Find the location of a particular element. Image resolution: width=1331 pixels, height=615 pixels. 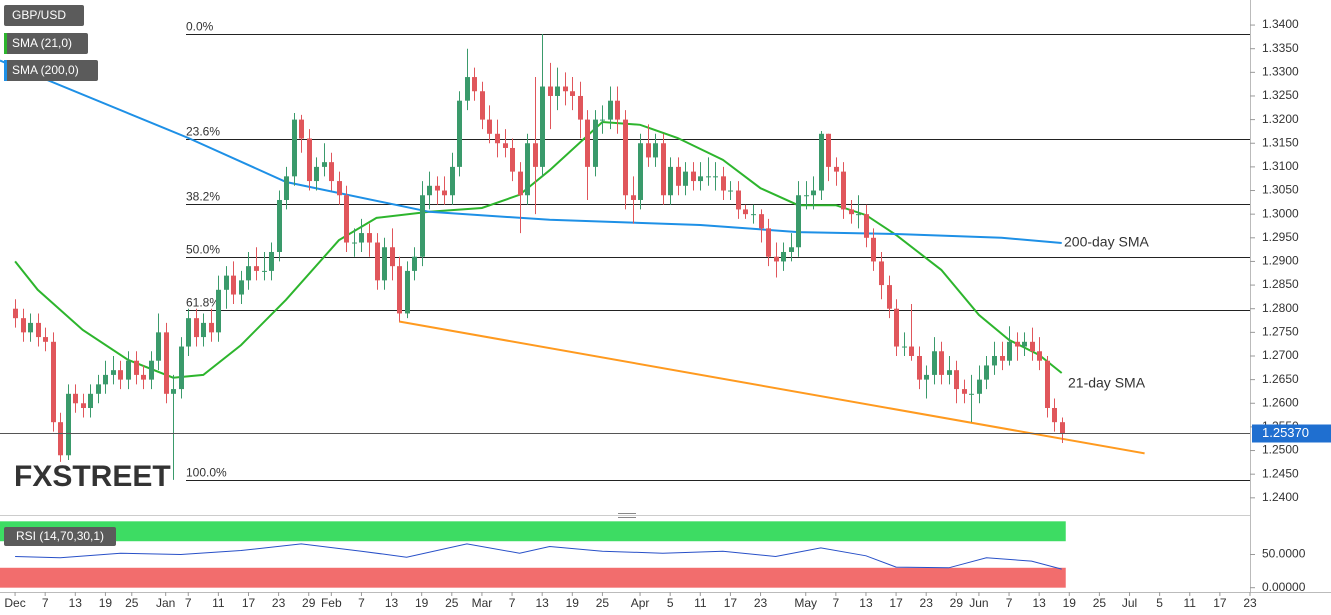

fibonacci-label: 23.6% is located at coordinates (203, 132).